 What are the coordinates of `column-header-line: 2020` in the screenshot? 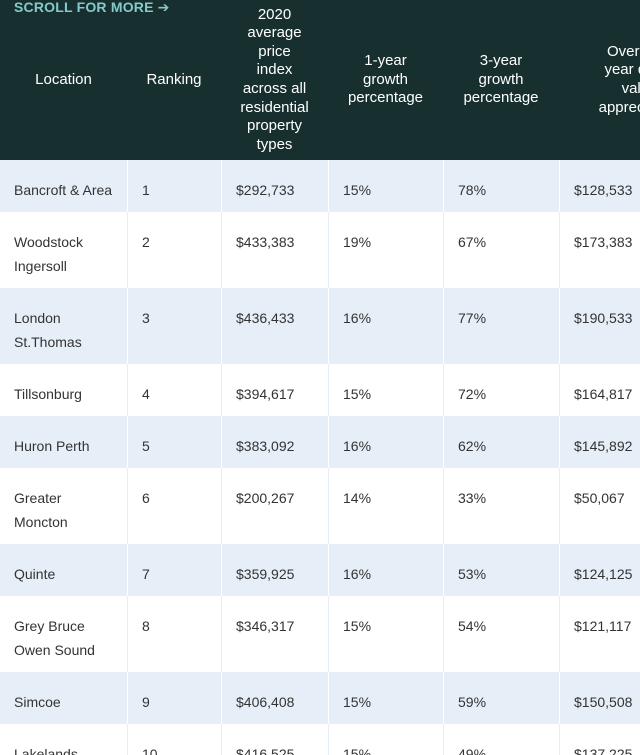 It's located at (274, 14).